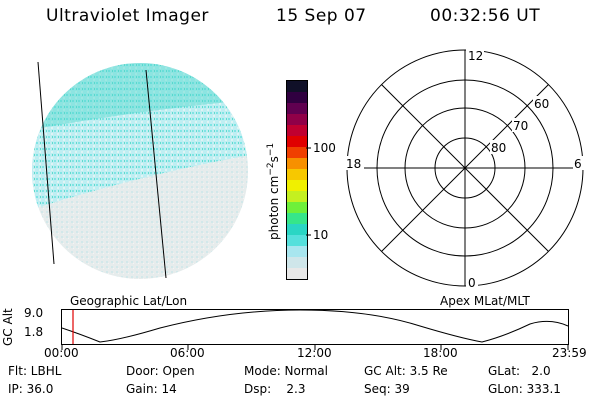 The height and width of the screenshot is (400, 600). I want to click on info-glat: GLat: 2.0, so click(519, 371).